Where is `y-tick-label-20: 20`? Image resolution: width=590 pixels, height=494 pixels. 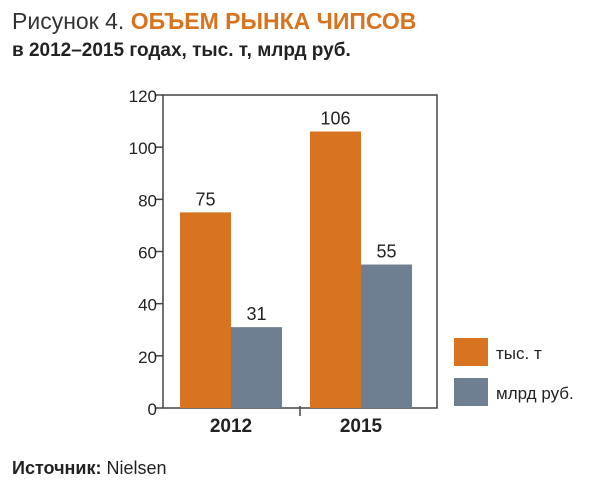 y-tick-label-20: 20 is located at coordinates (147, 357).